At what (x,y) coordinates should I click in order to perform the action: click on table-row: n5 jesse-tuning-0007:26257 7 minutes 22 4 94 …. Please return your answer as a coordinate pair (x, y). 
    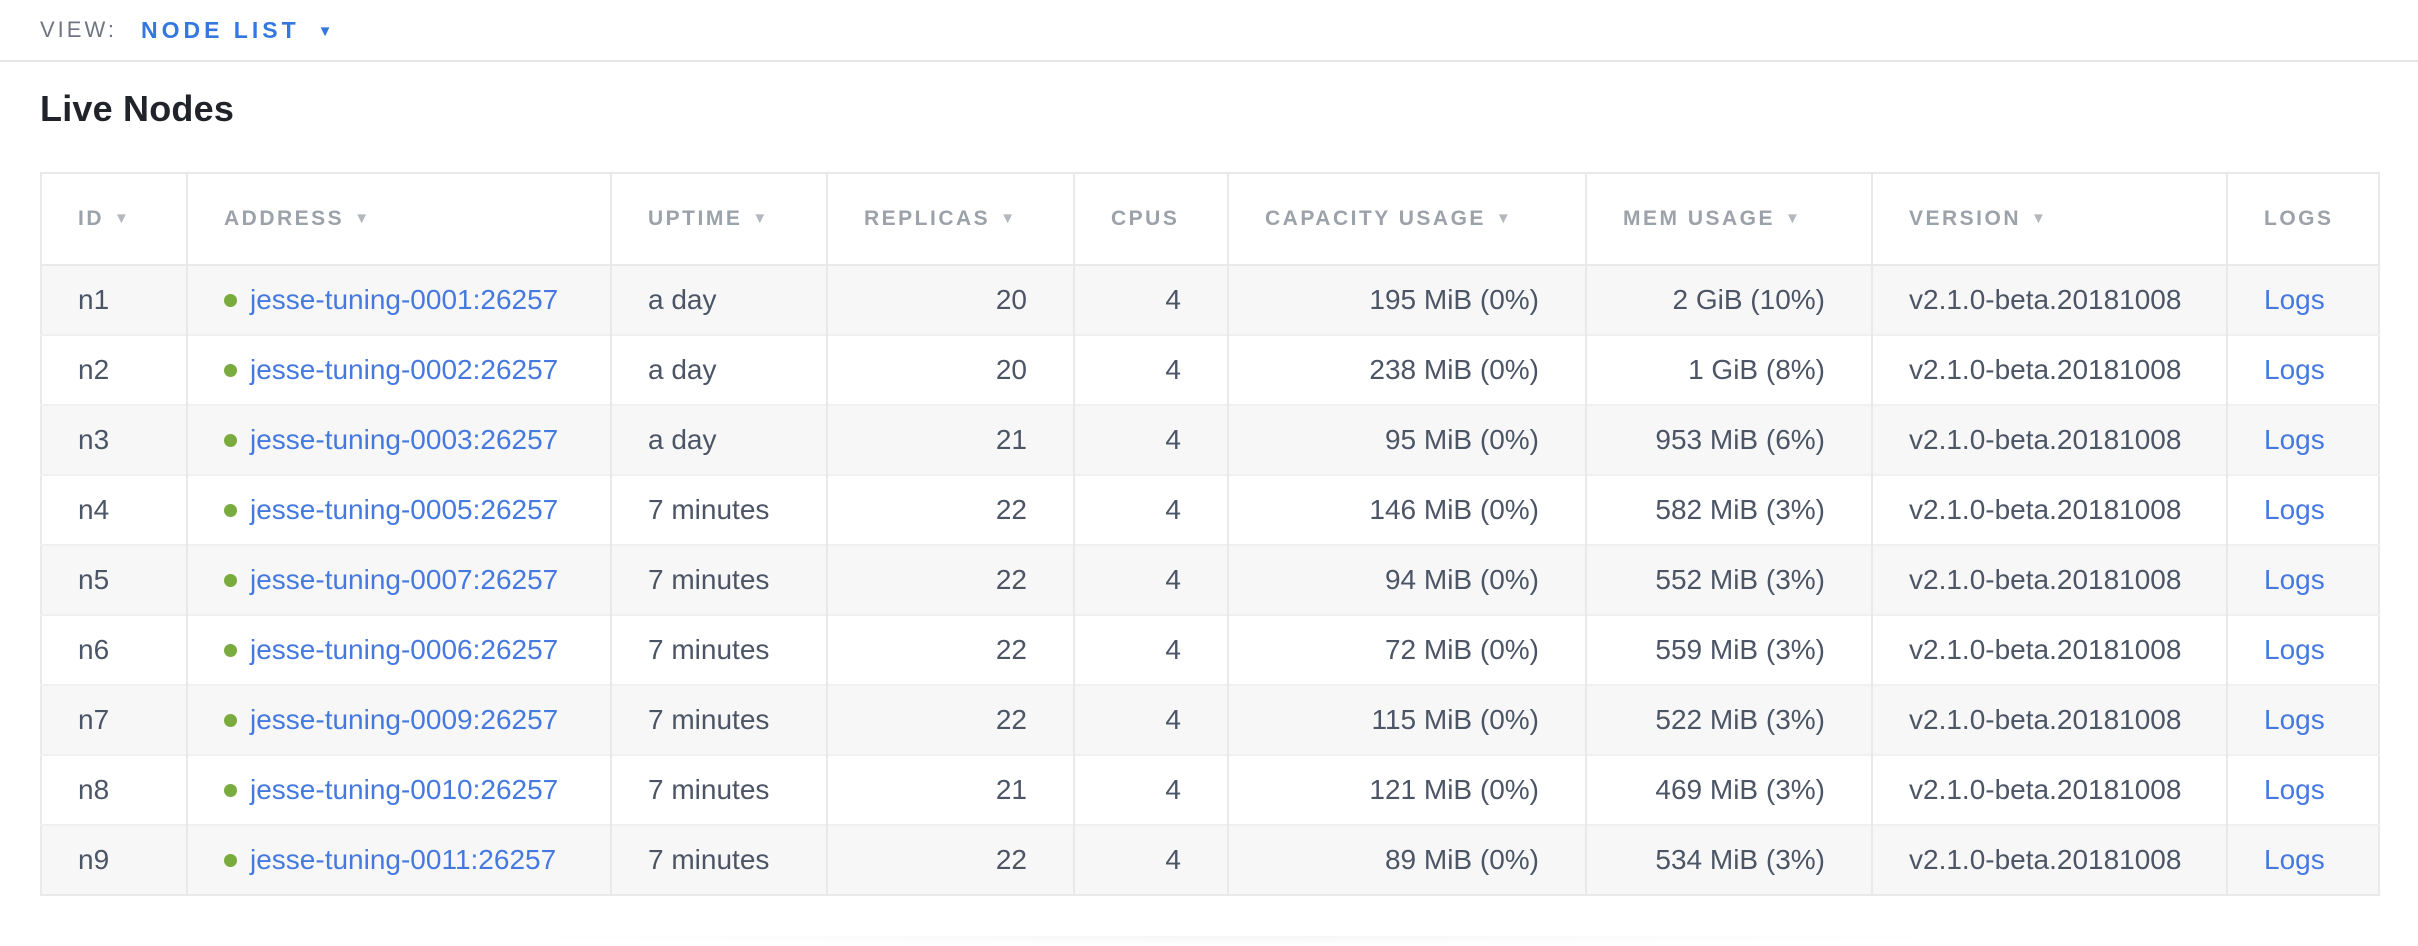
    Looking at the image, I should click on (1210, 580).